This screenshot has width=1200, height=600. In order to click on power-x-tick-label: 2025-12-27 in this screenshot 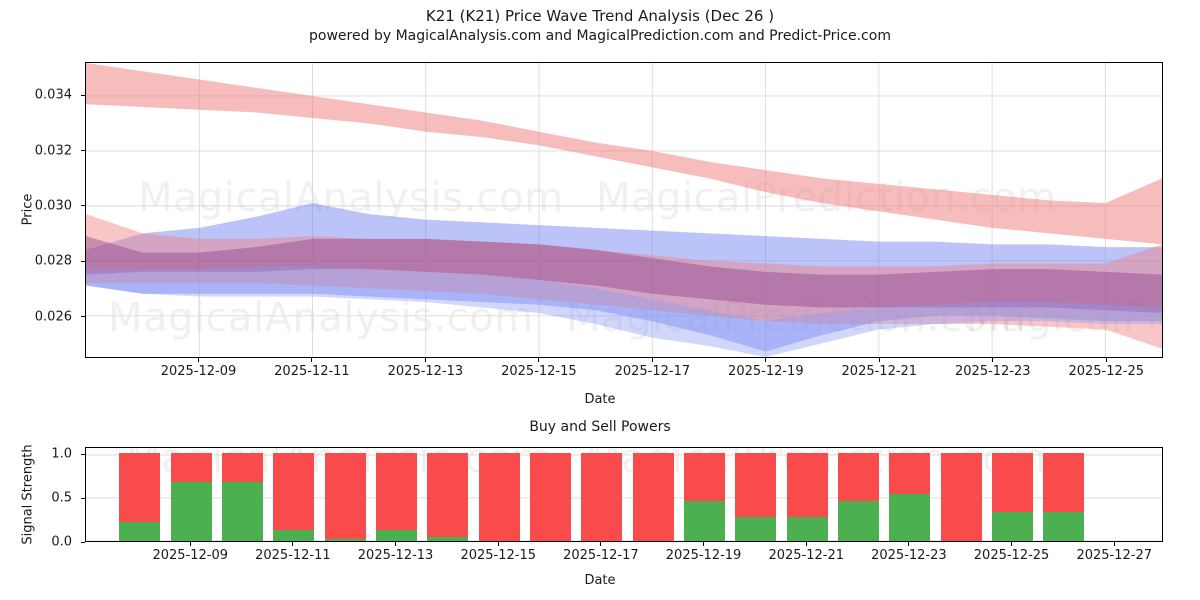, I will do `click(1114, 555)`.